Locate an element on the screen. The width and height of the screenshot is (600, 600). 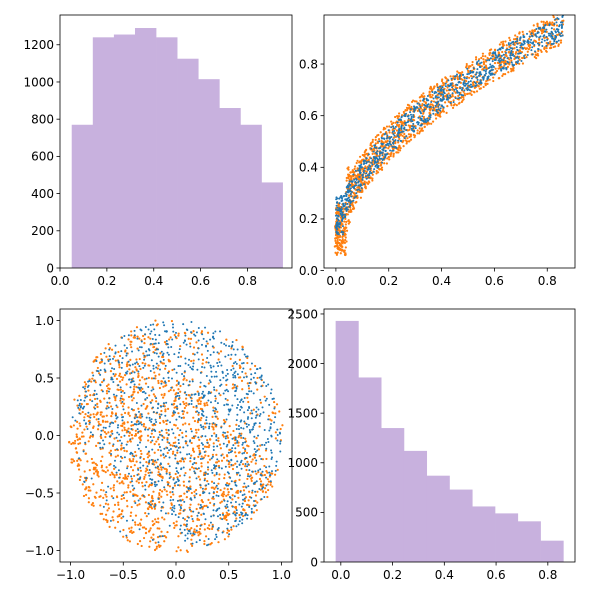
histogram-bar is located at coordinates (209, 173).